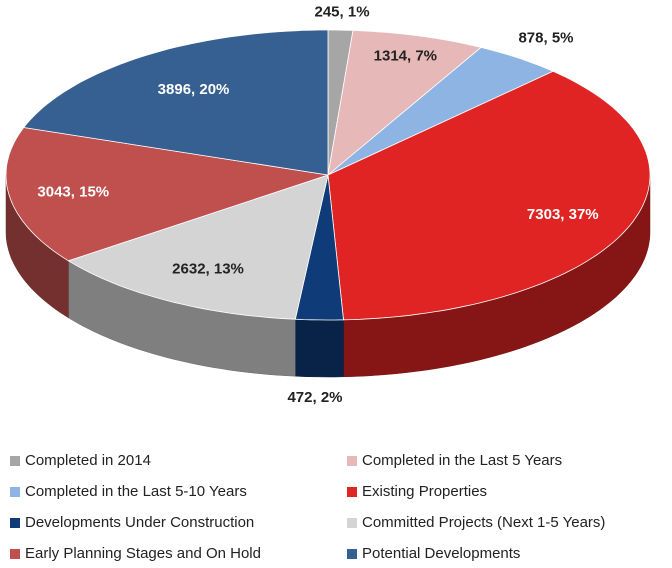 The width and height of the screenshot is (672, 568). I want to click on data-label: 3896, 20%, so click(194, 89).